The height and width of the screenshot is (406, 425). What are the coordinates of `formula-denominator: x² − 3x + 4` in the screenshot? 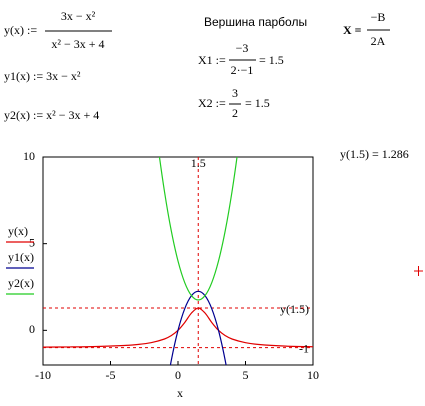 It's located at (77, 44).